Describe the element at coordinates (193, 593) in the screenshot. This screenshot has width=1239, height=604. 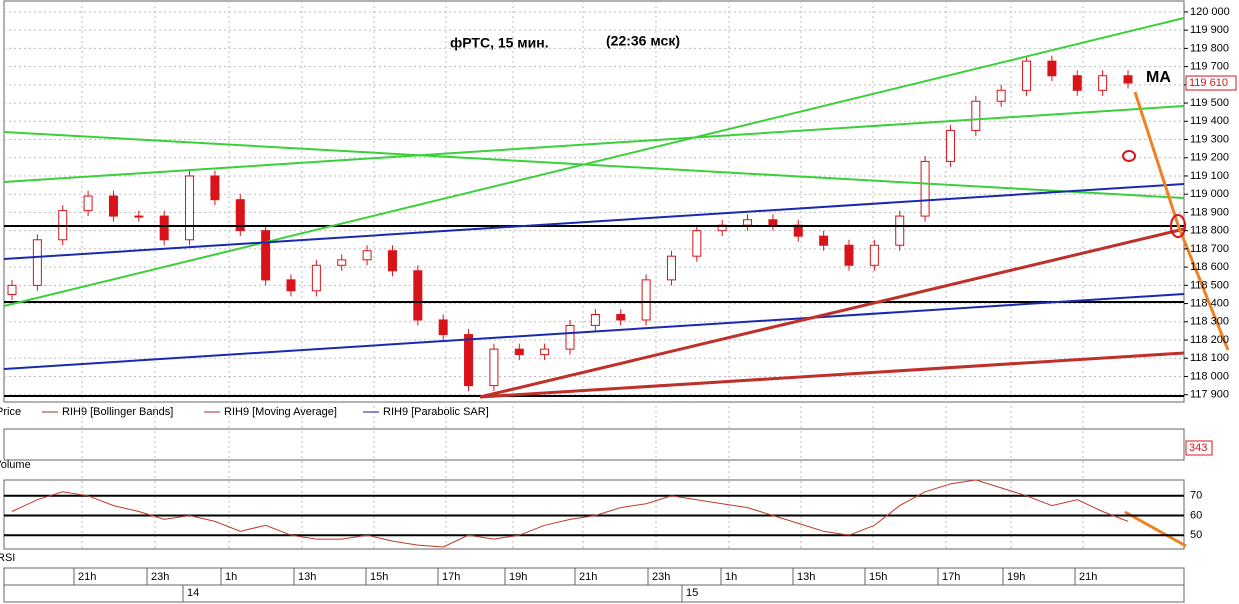
I see `date-label: 14` at that location.